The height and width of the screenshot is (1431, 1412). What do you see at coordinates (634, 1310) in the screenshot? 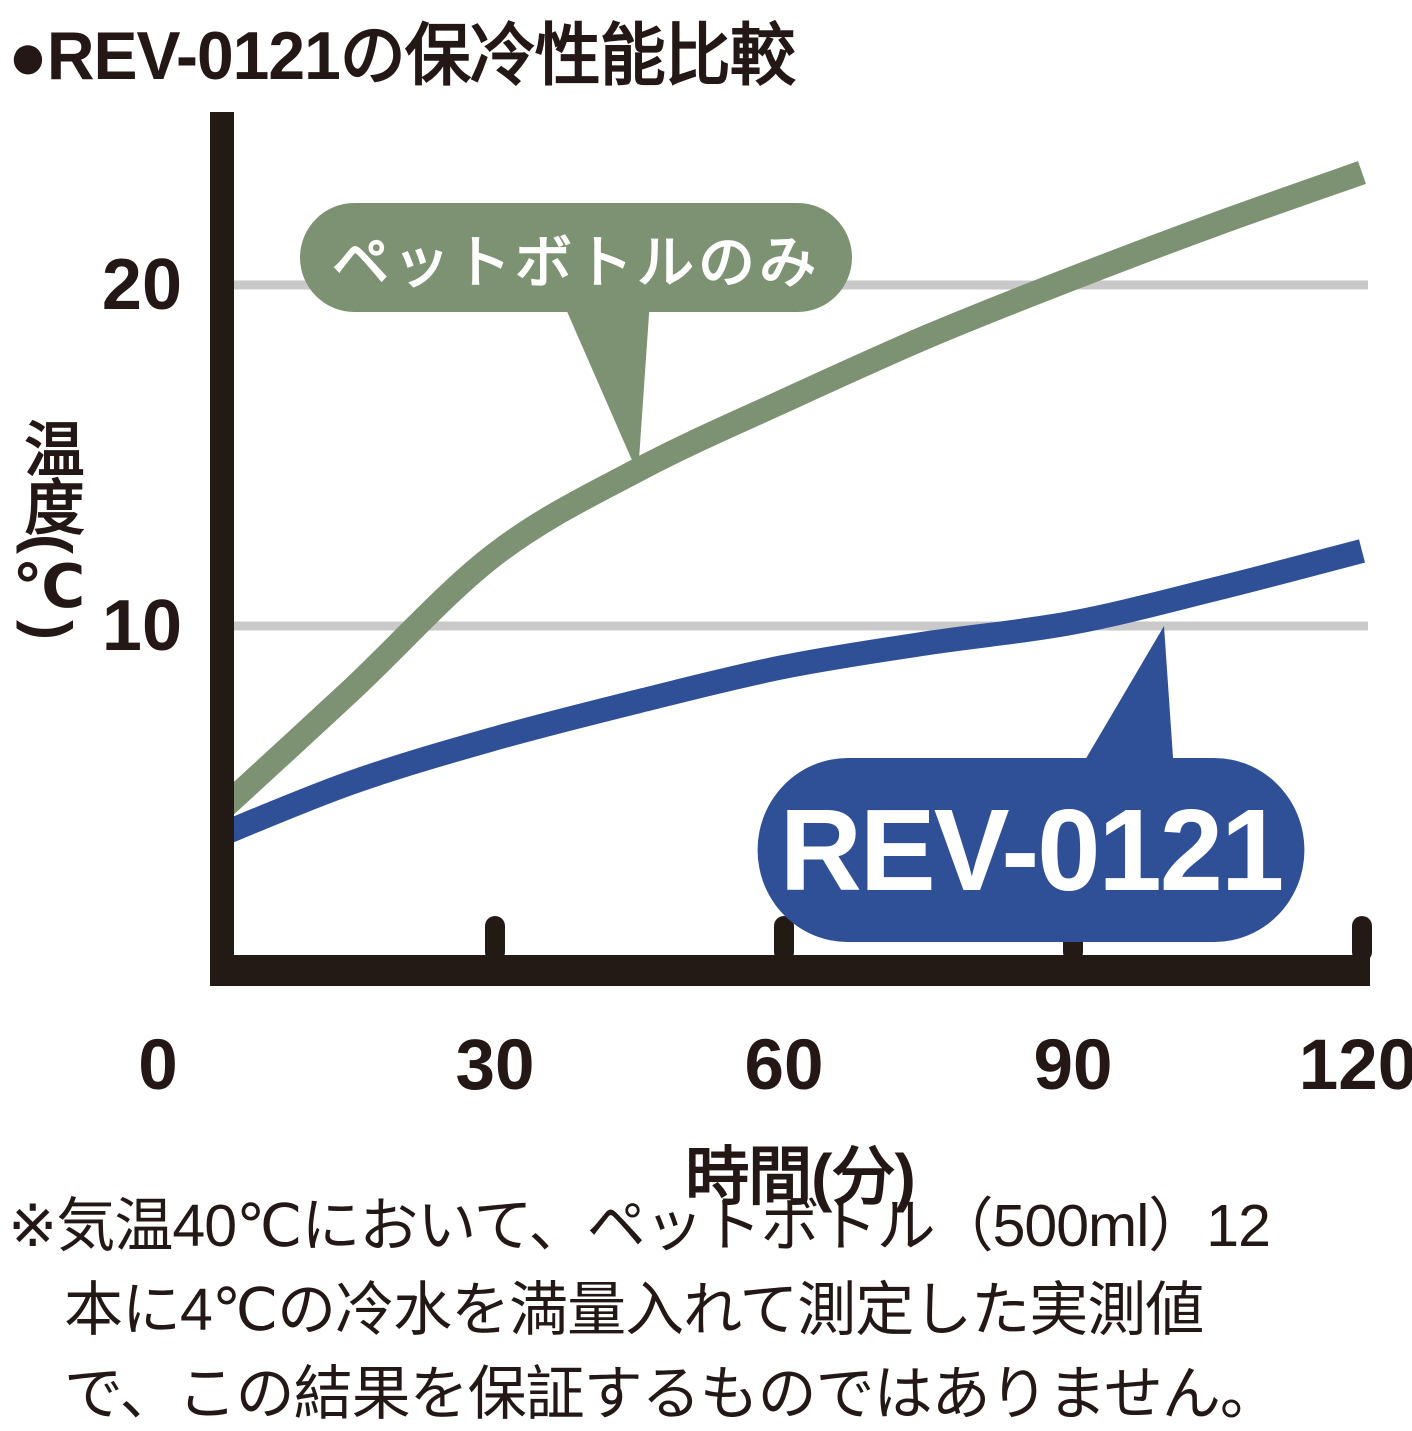
I see `footnote-line-2: 本に4℃の冷水を満量入れて測定した実測値` at bounding box center [634, 1310].